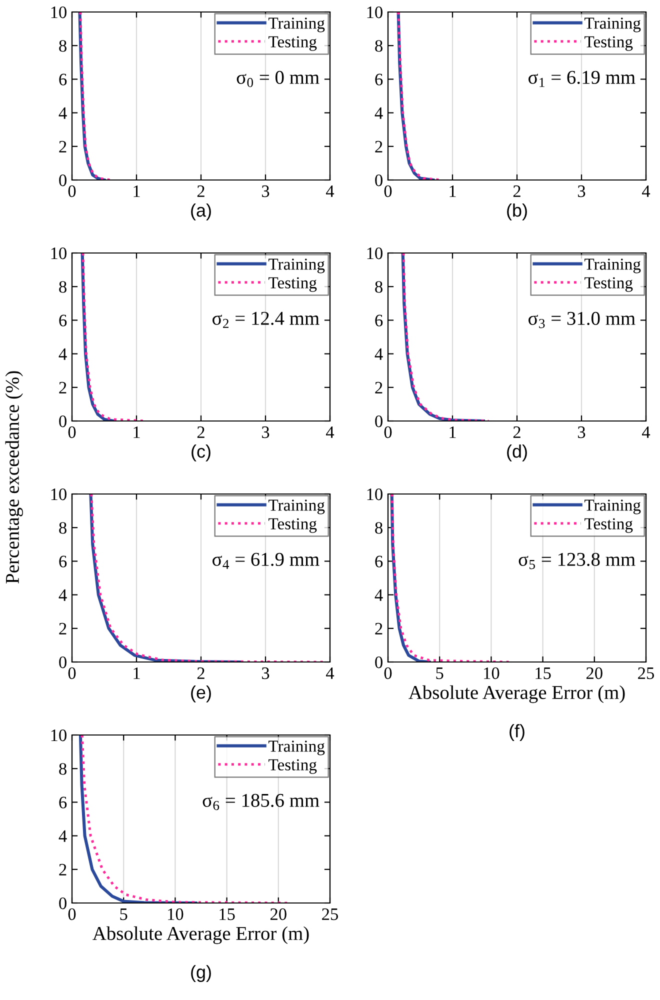  Describe the element at coordinates (201, 453) in the screenshot. I see `text: (c)` at that location.